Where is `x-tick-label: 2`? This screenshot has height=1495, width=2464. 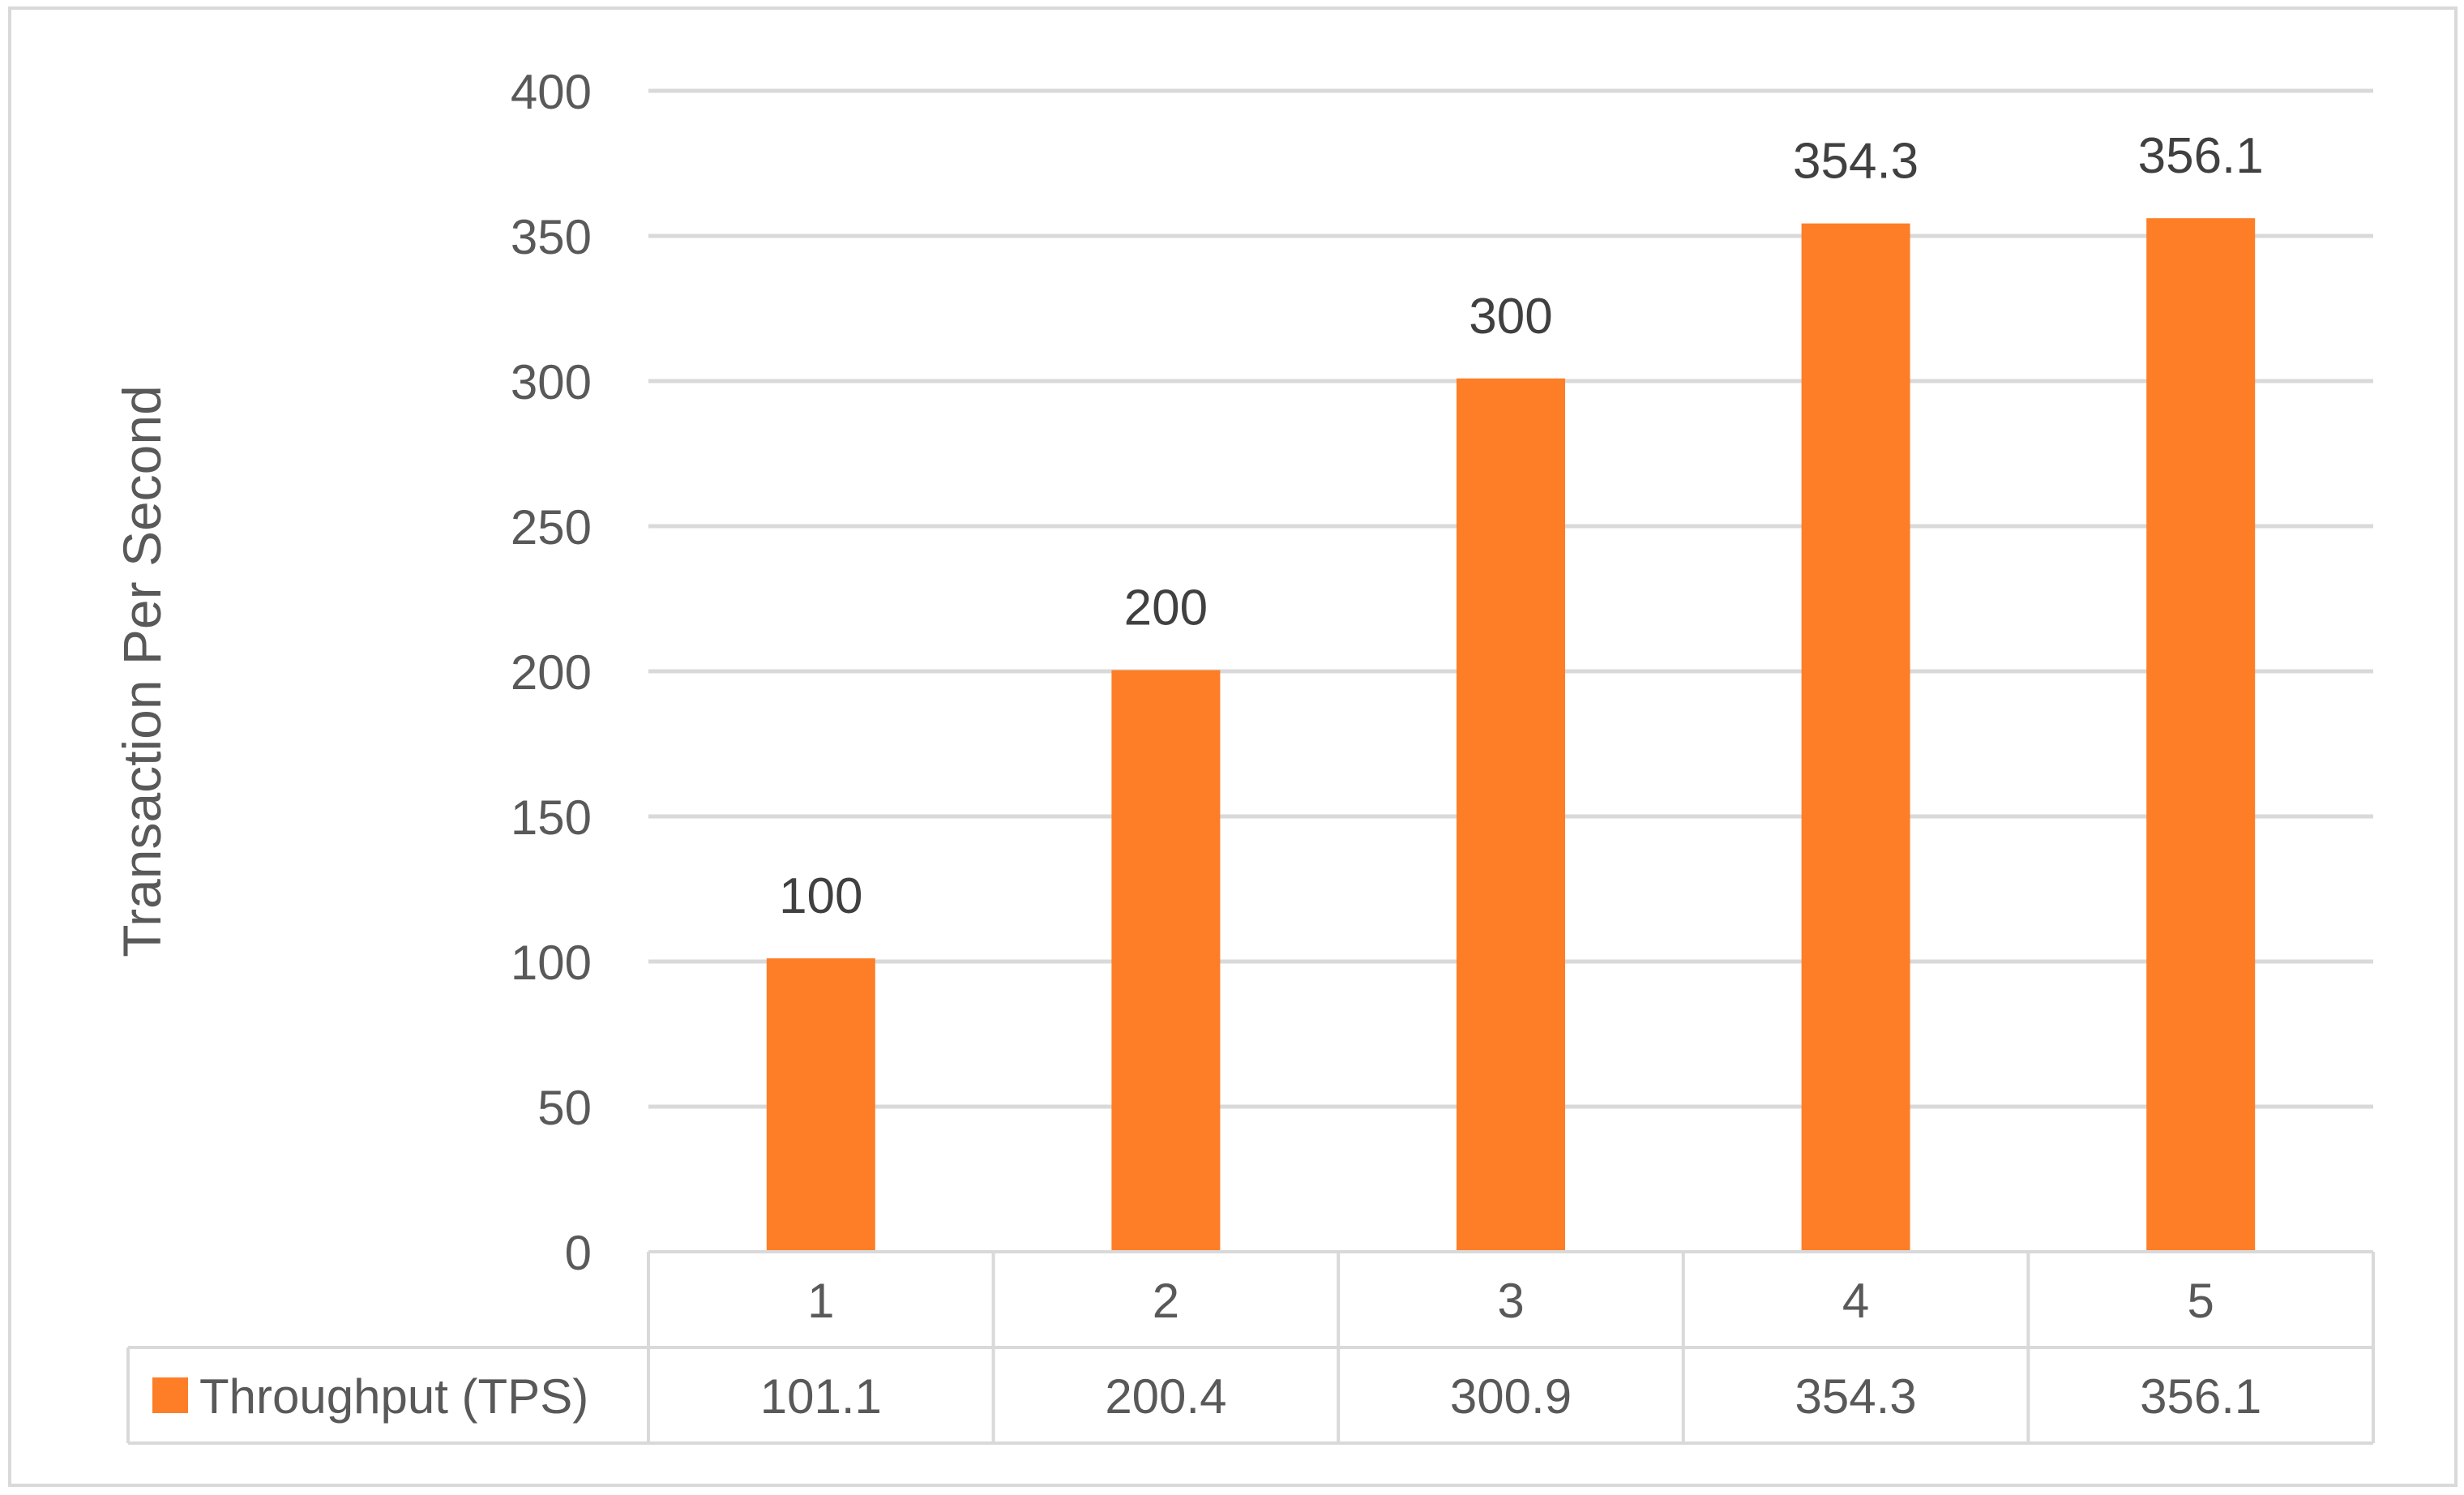
x-tick-label: 2 is located at coordinates (1166, 1301).